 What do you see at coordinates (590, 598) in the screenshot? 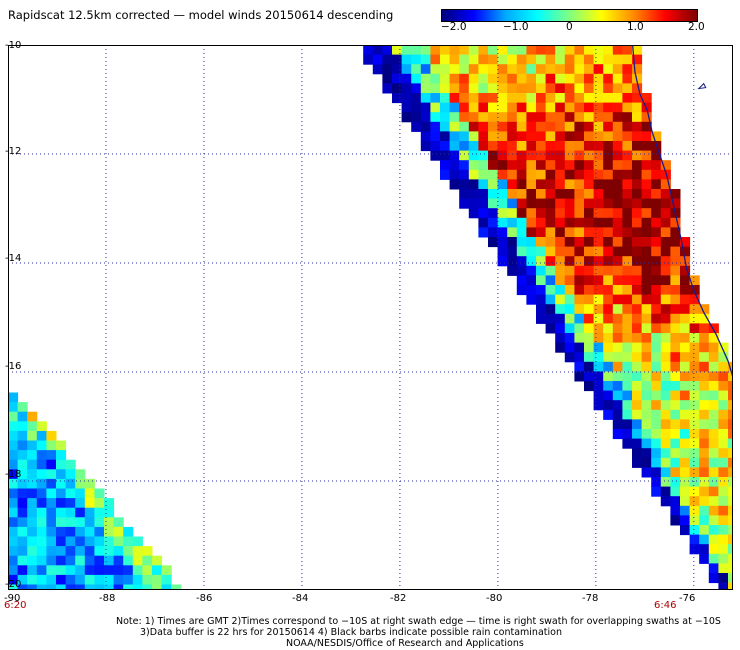
I see `lon-label-78: -78` at bounding box center [590, 598].